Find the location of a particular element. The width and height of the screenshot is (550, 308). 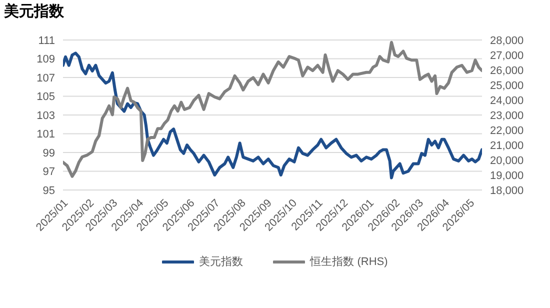

y2-tick-label: 20,000 is located at coordinates (507, 160).